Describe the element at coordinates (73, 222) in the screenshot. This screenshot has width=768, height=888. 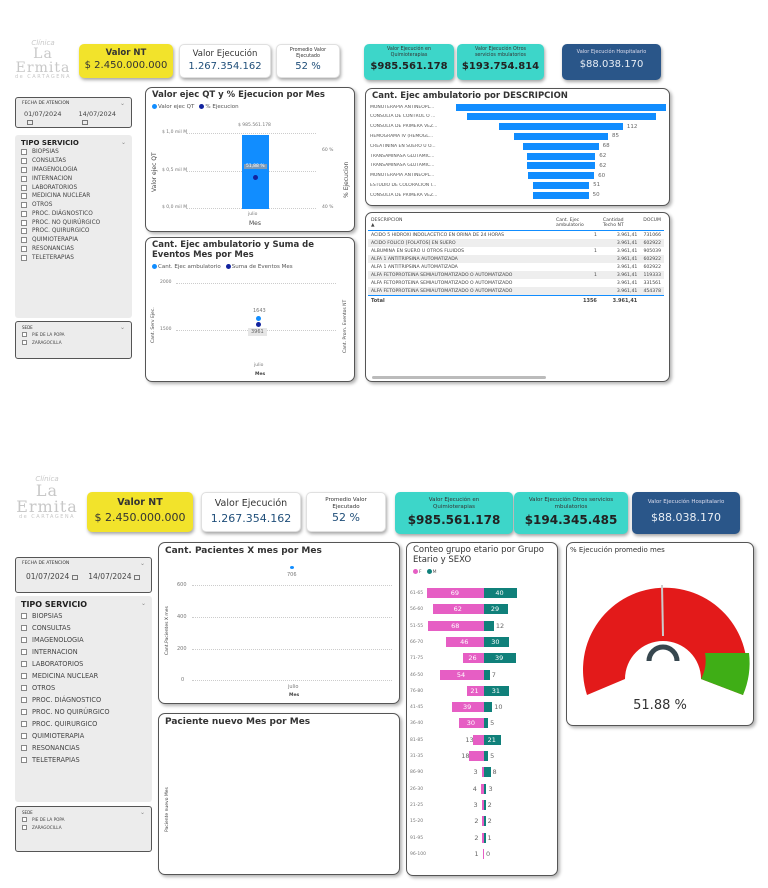
I see `filter-option: PROC. NO QUIRÚRGICO` at that location.